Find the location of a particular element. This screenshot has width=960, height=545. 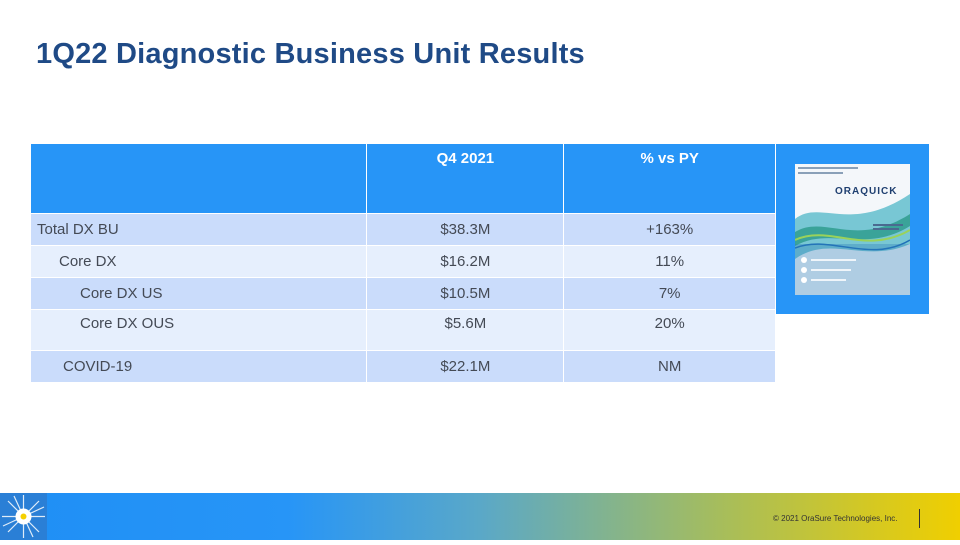

row-value: $16.2M is located at coordinates (465, 261).